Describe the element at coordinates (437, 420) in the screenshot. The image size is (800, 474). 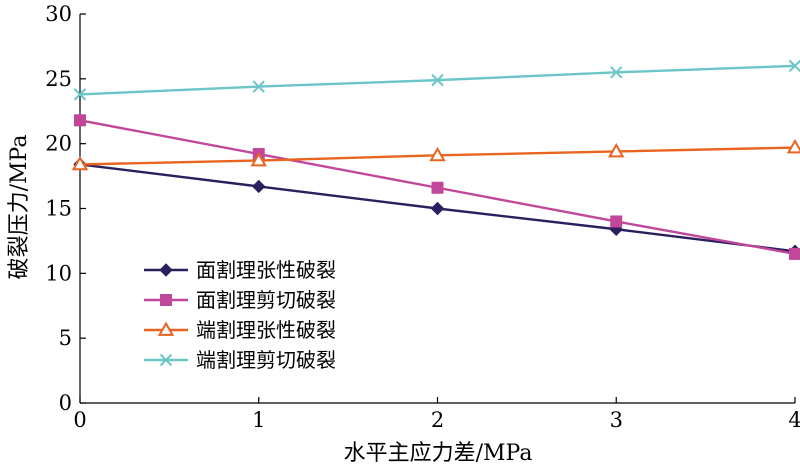
I see `x-tick-label: 2` at that location.